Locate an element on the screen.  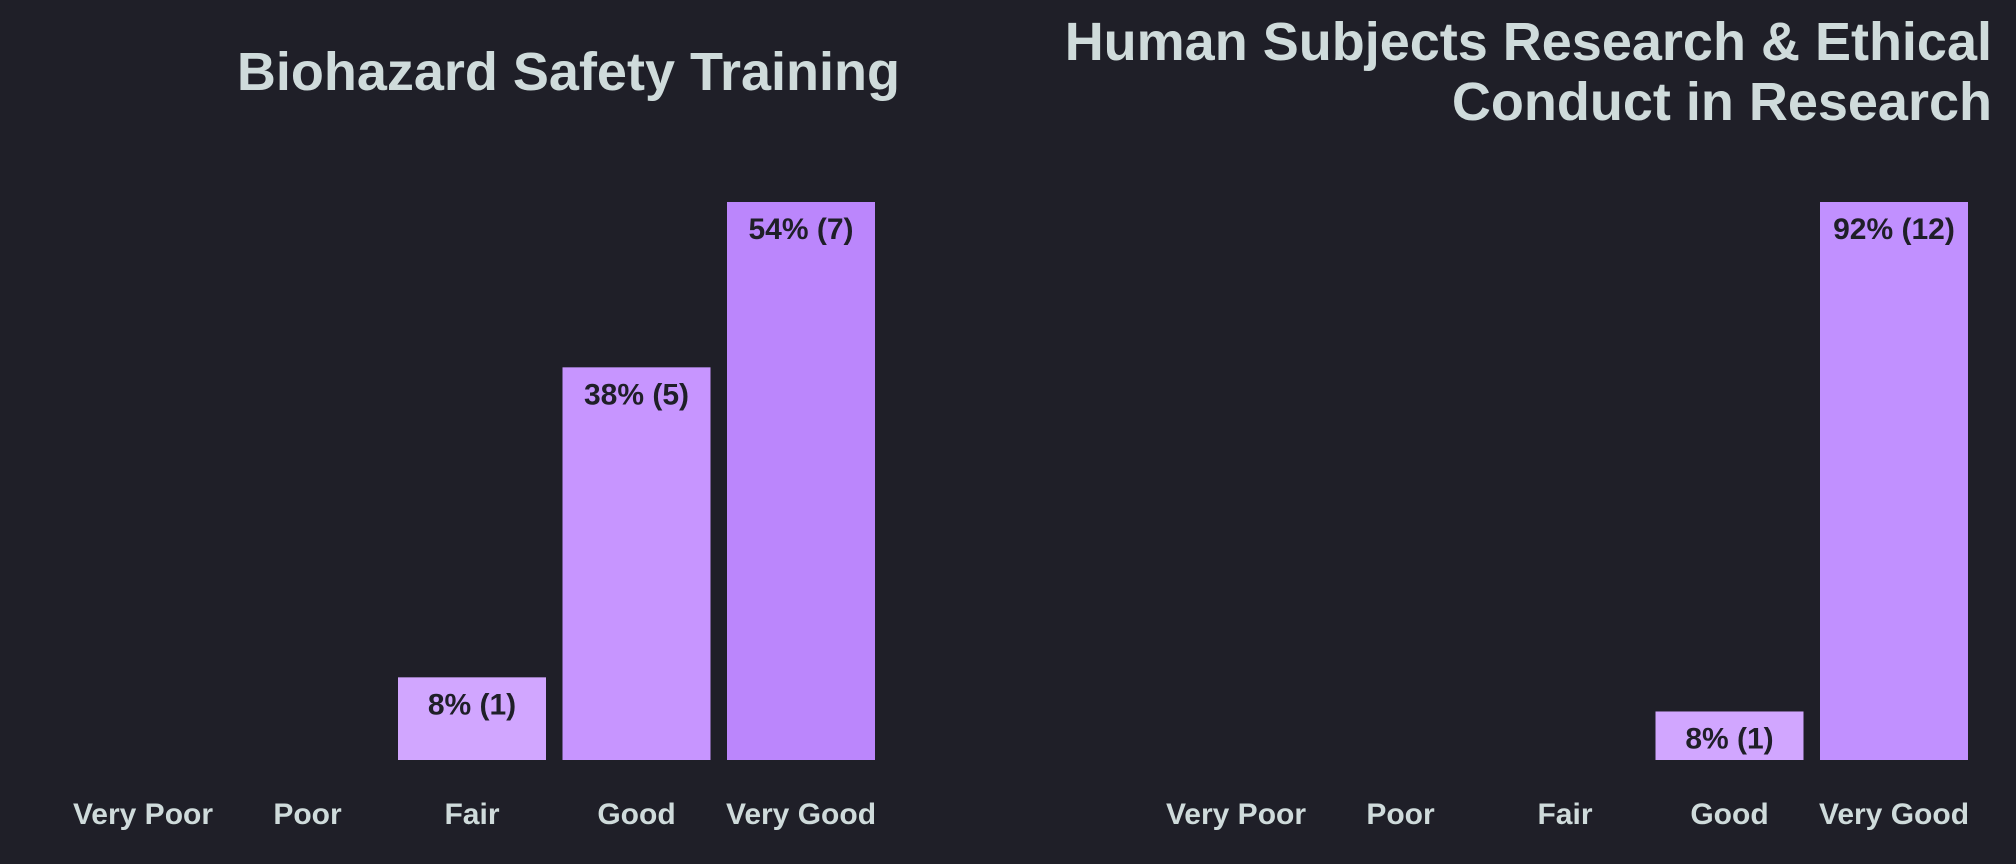
bar-fair is located at coordinates (472, 718).